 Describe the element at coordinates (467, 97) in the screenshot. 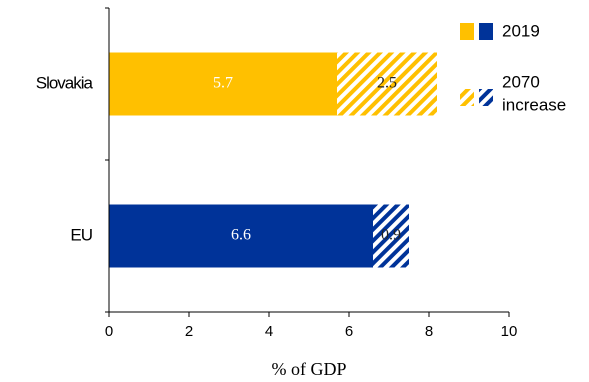

I see `legend-swatch-increase-slovakia` at that location.